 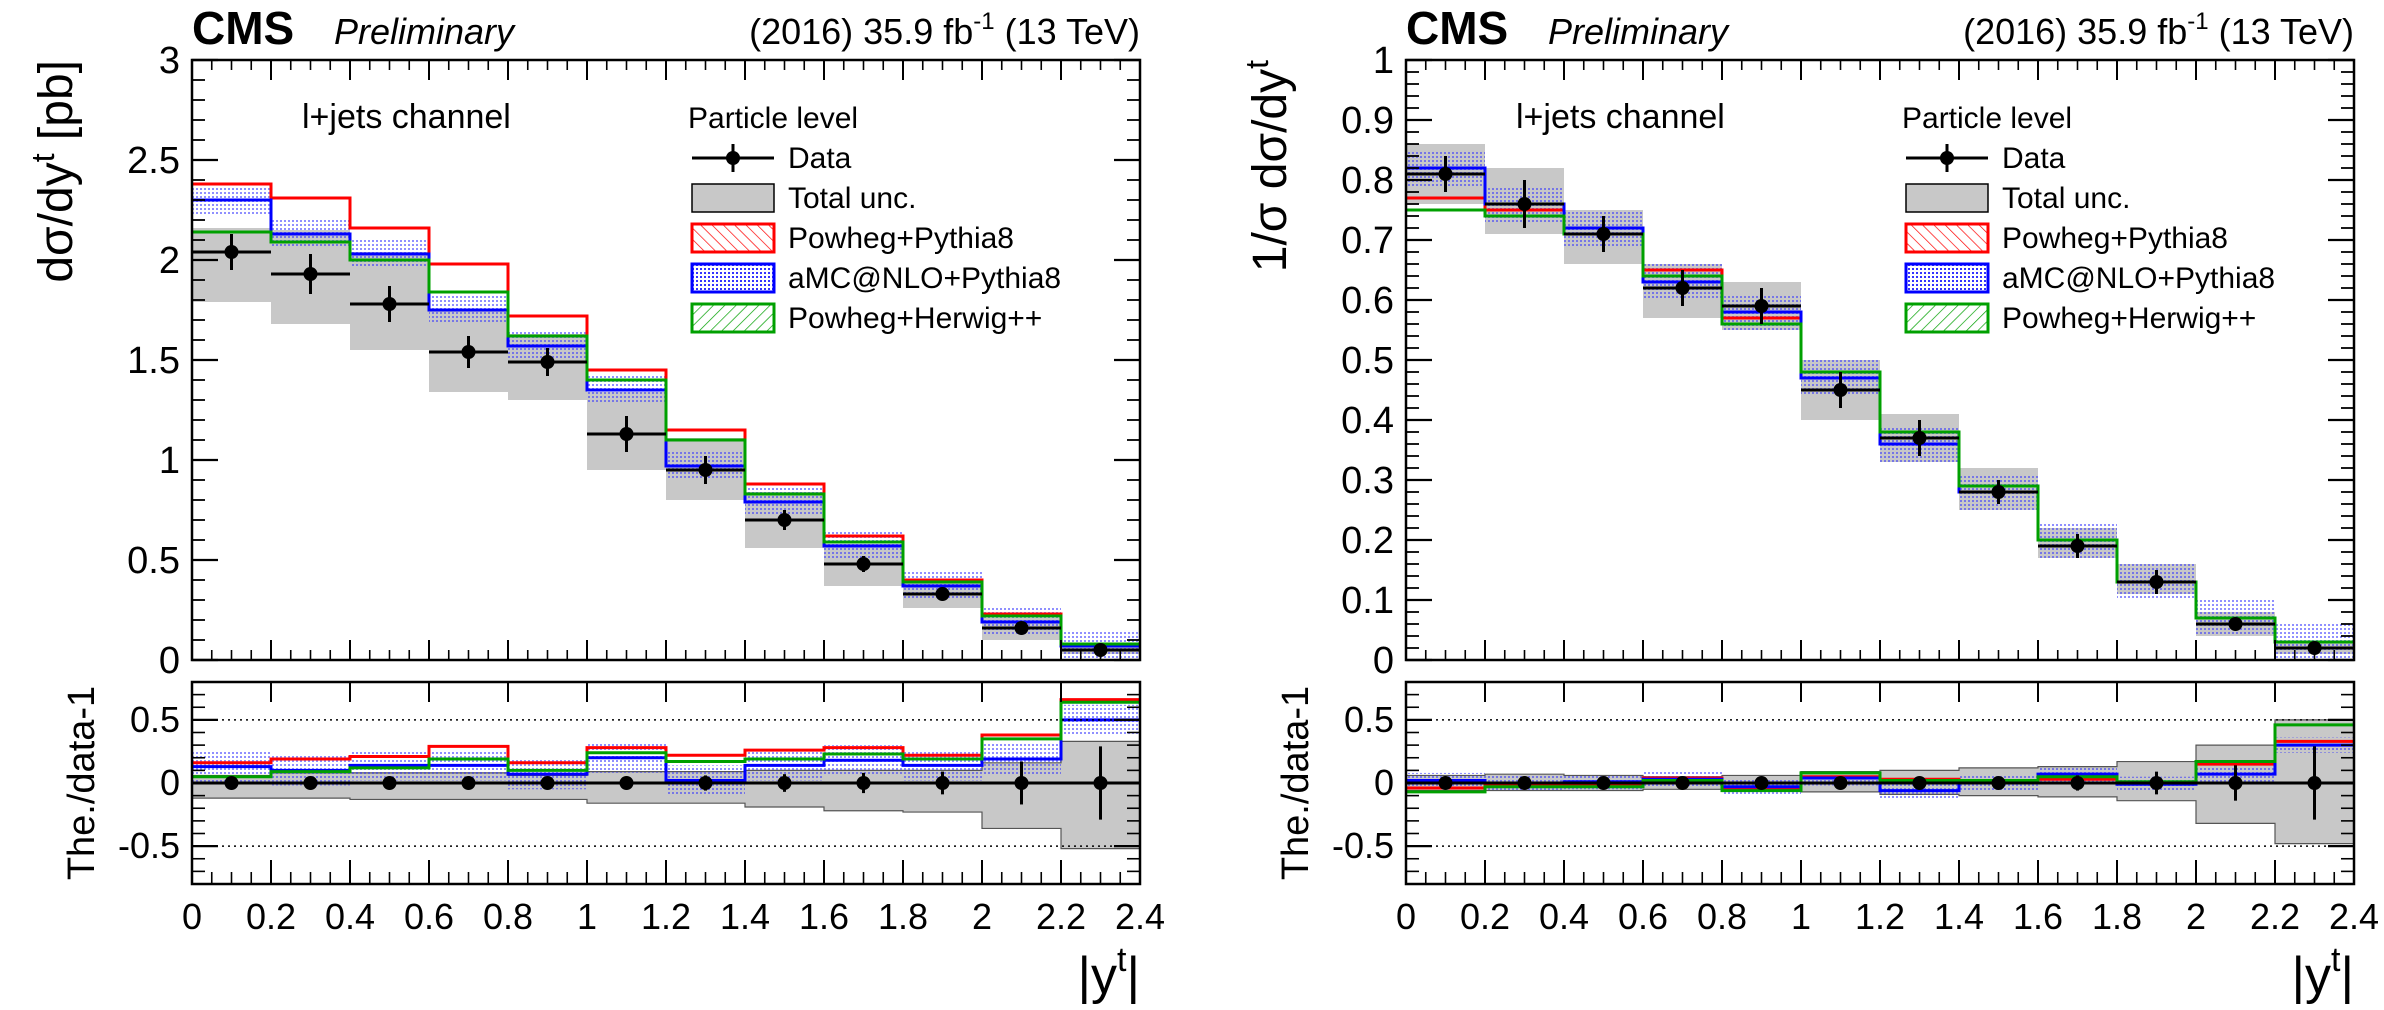 I want to click on ratio-unc-outline-bottom, so click(x=666, y=823).